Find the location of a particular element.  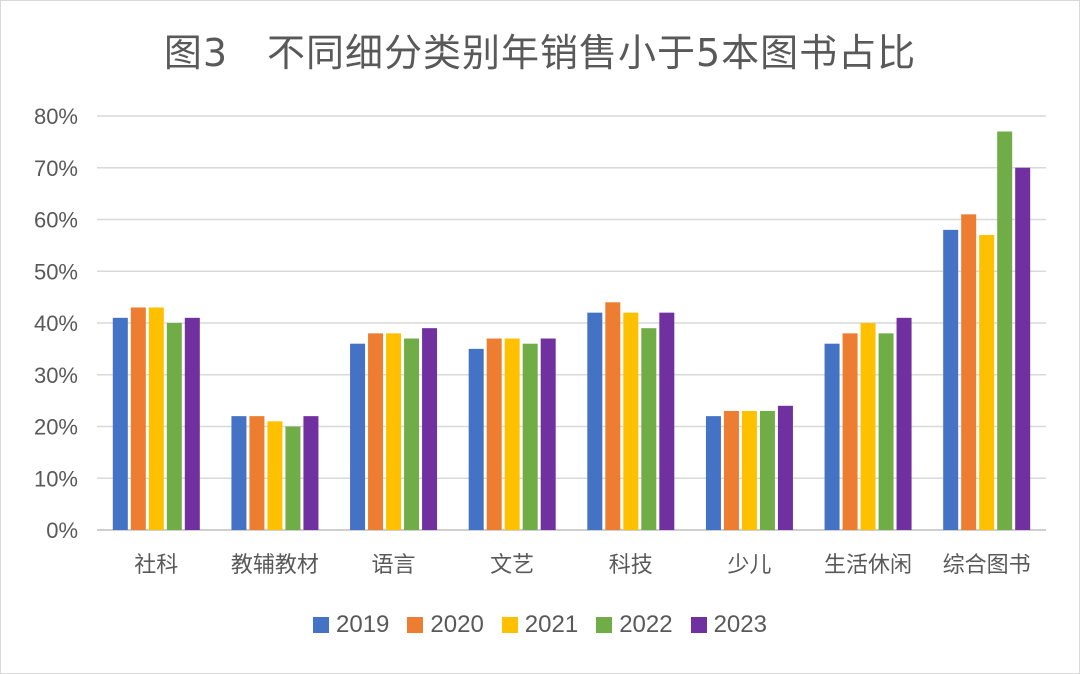

legend-label: 2021 is located at coordinates (551, 624).